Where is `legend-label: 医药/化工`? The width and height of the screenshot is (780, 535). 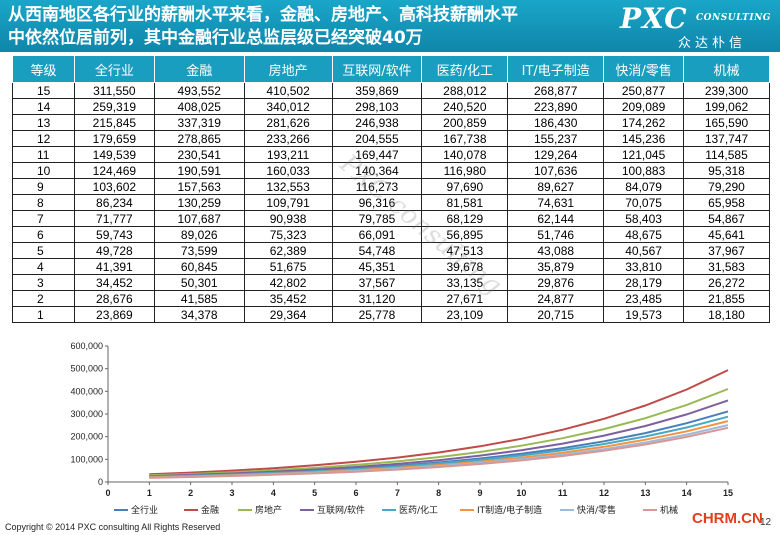
legend-label: 医药/化工 is located at coordinates (418, 510).